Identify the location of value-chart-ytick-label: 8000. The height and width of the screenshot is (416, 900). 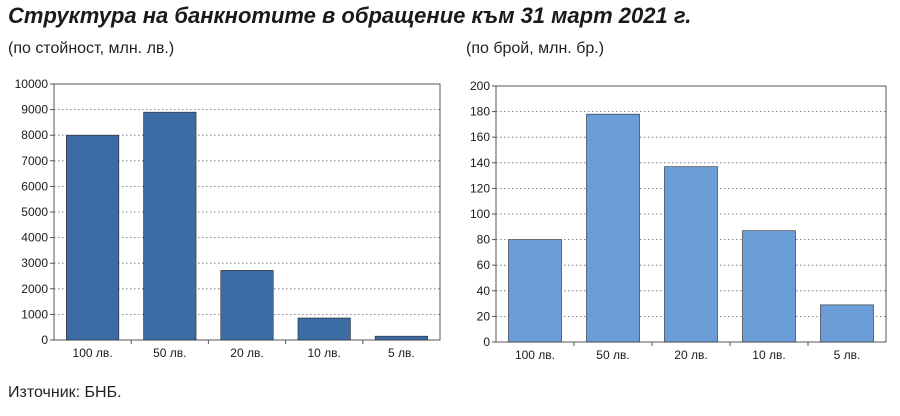
(34, 135).